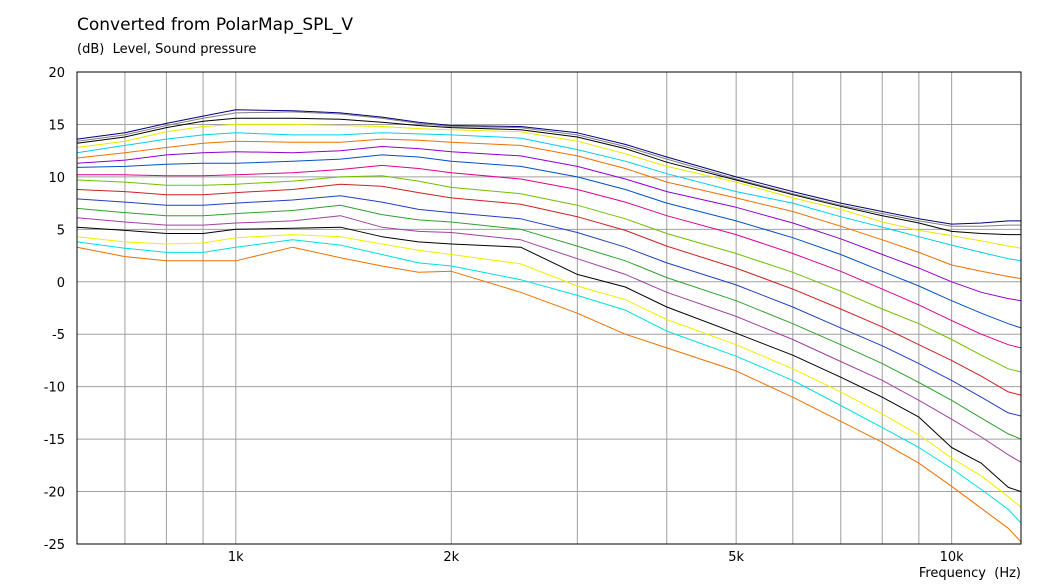 The image size is (1050, 587). What do you see at coordinates (167, 49) in the screenshot?
I see `y-axis-unit-label: (dB) Level, Sound pressure` at bounding box center [167, 49].